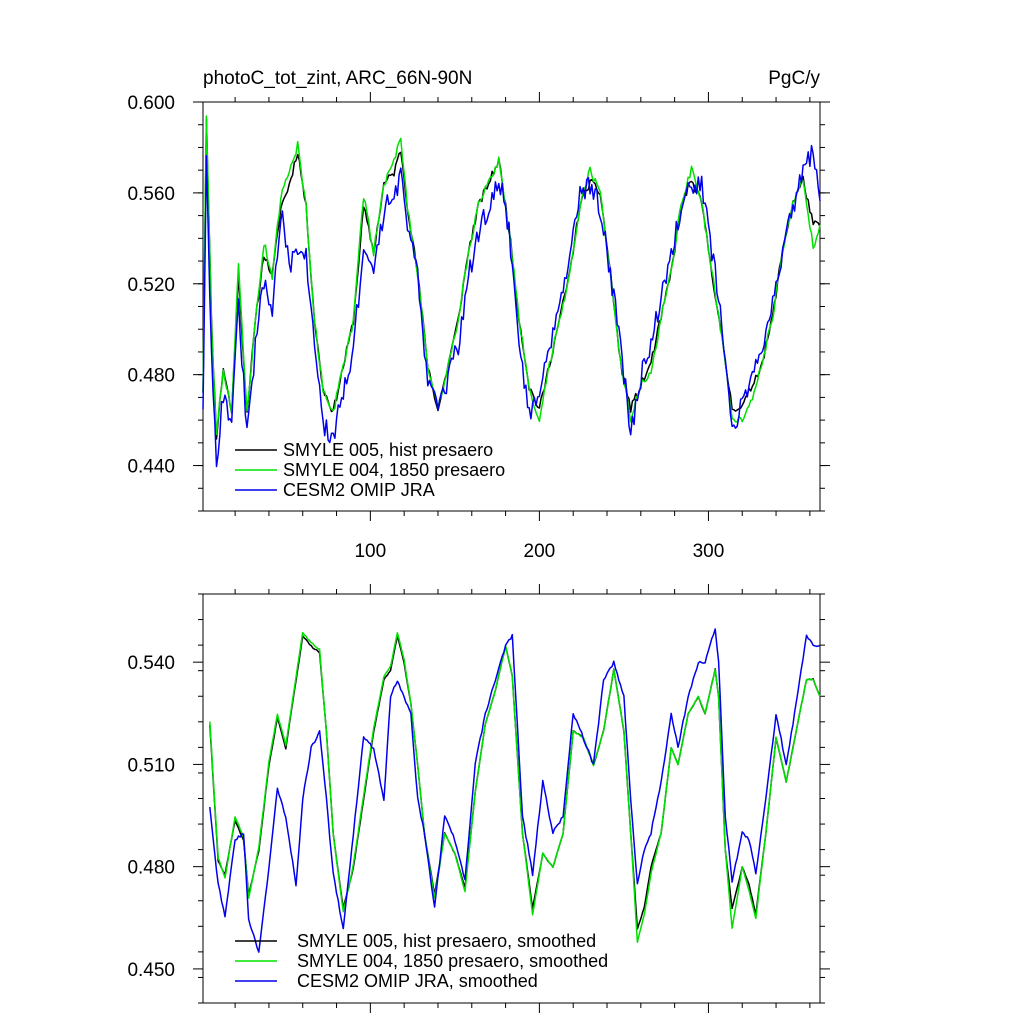 This screenshot has height=1024, width=1024. Describe the element at coordinates (151, 194) in the screenshot. I see `y-tick-label: 0.560` at that location.